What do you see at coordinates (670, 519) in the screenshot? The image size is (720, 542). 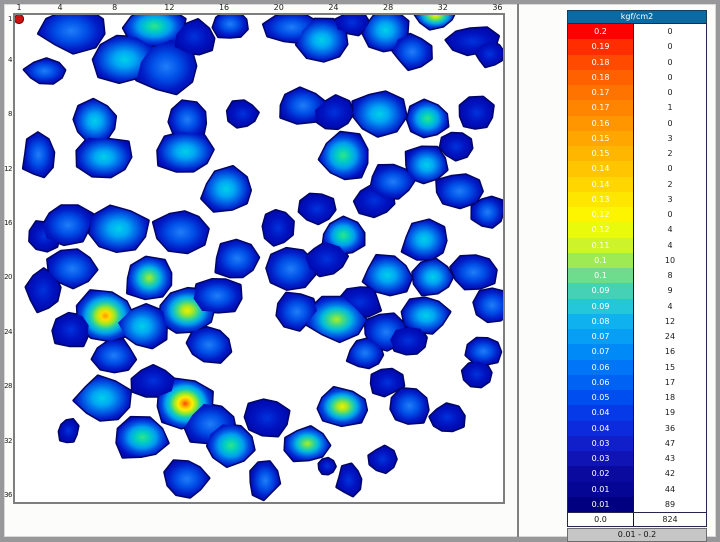 I see `legend-zero-count: 824` at bounding box center [670, 519].